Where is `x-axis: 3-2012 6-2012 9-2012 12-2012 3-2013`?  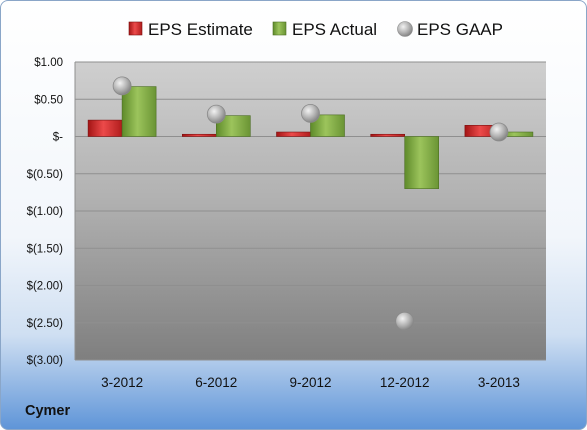
x-axis: 3-2012 6-2012 9-2012 12-2012 3-2013 is located at coordinates (310, 382).